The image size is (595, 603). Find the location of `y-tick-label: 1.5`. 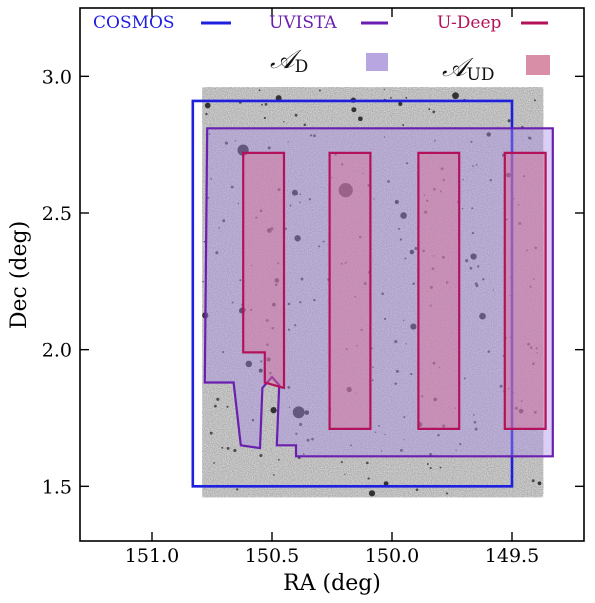

y-tick-label: 1.5 is located at coordinates (57, 487).